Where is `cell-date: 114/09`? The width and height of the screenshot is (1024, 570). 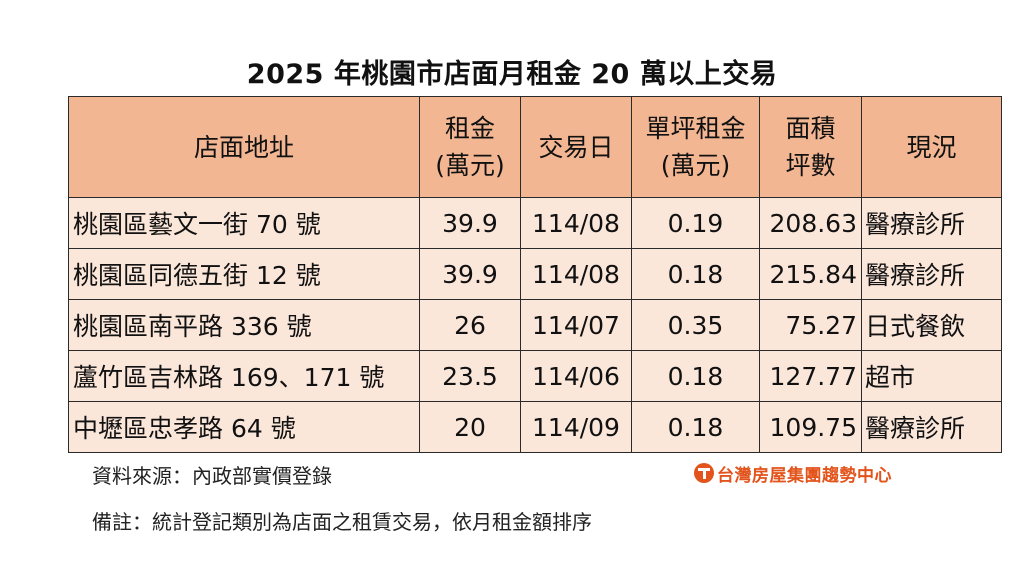
cell-date: 114/09 is located at coordinates (576, 427).